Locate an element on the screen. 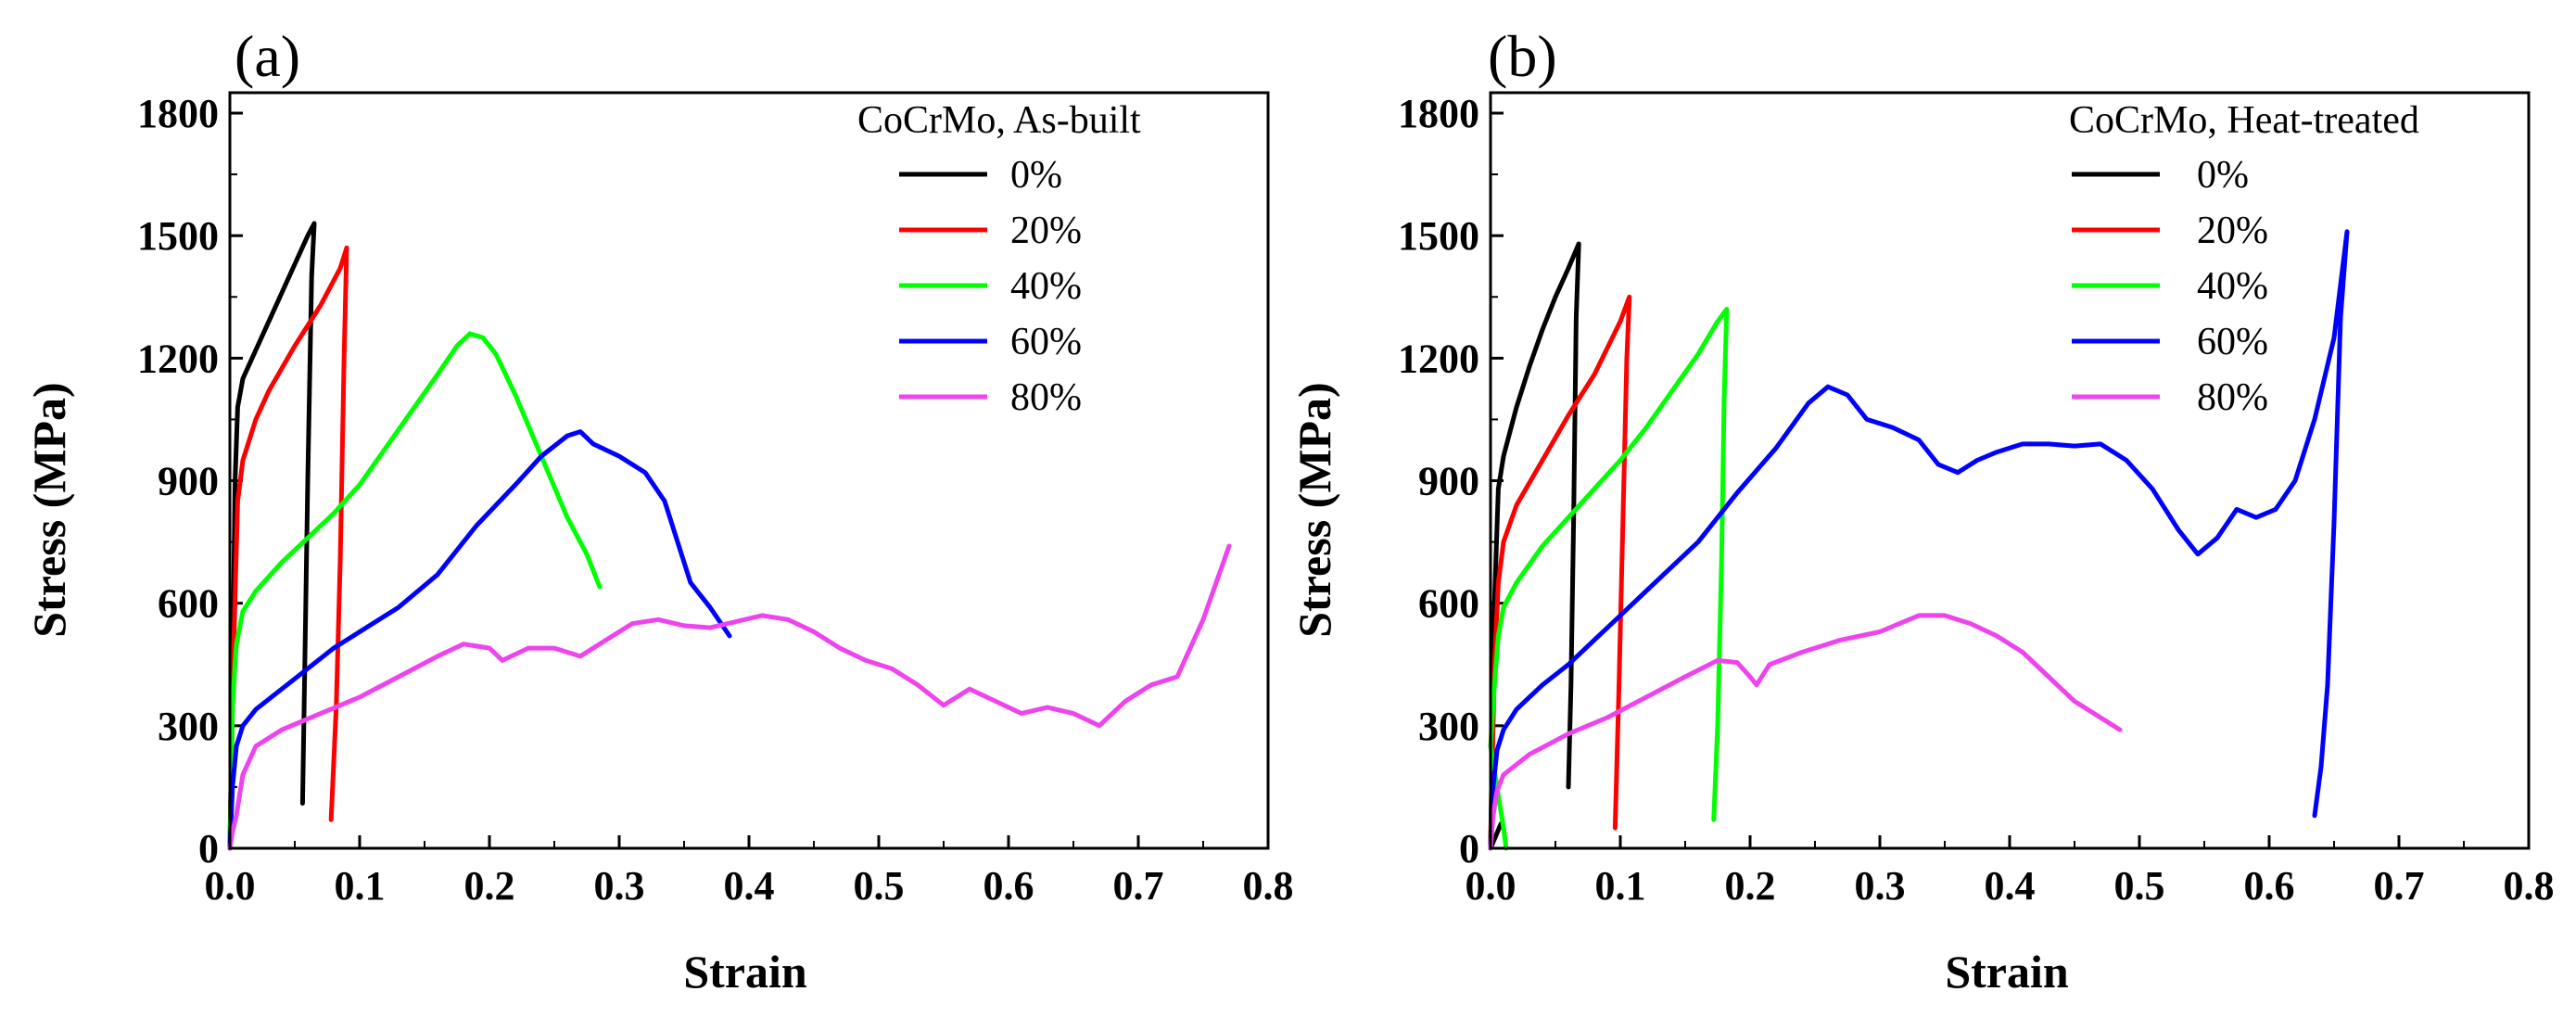  panel-label: (a) is located at coordinates (267, 56).